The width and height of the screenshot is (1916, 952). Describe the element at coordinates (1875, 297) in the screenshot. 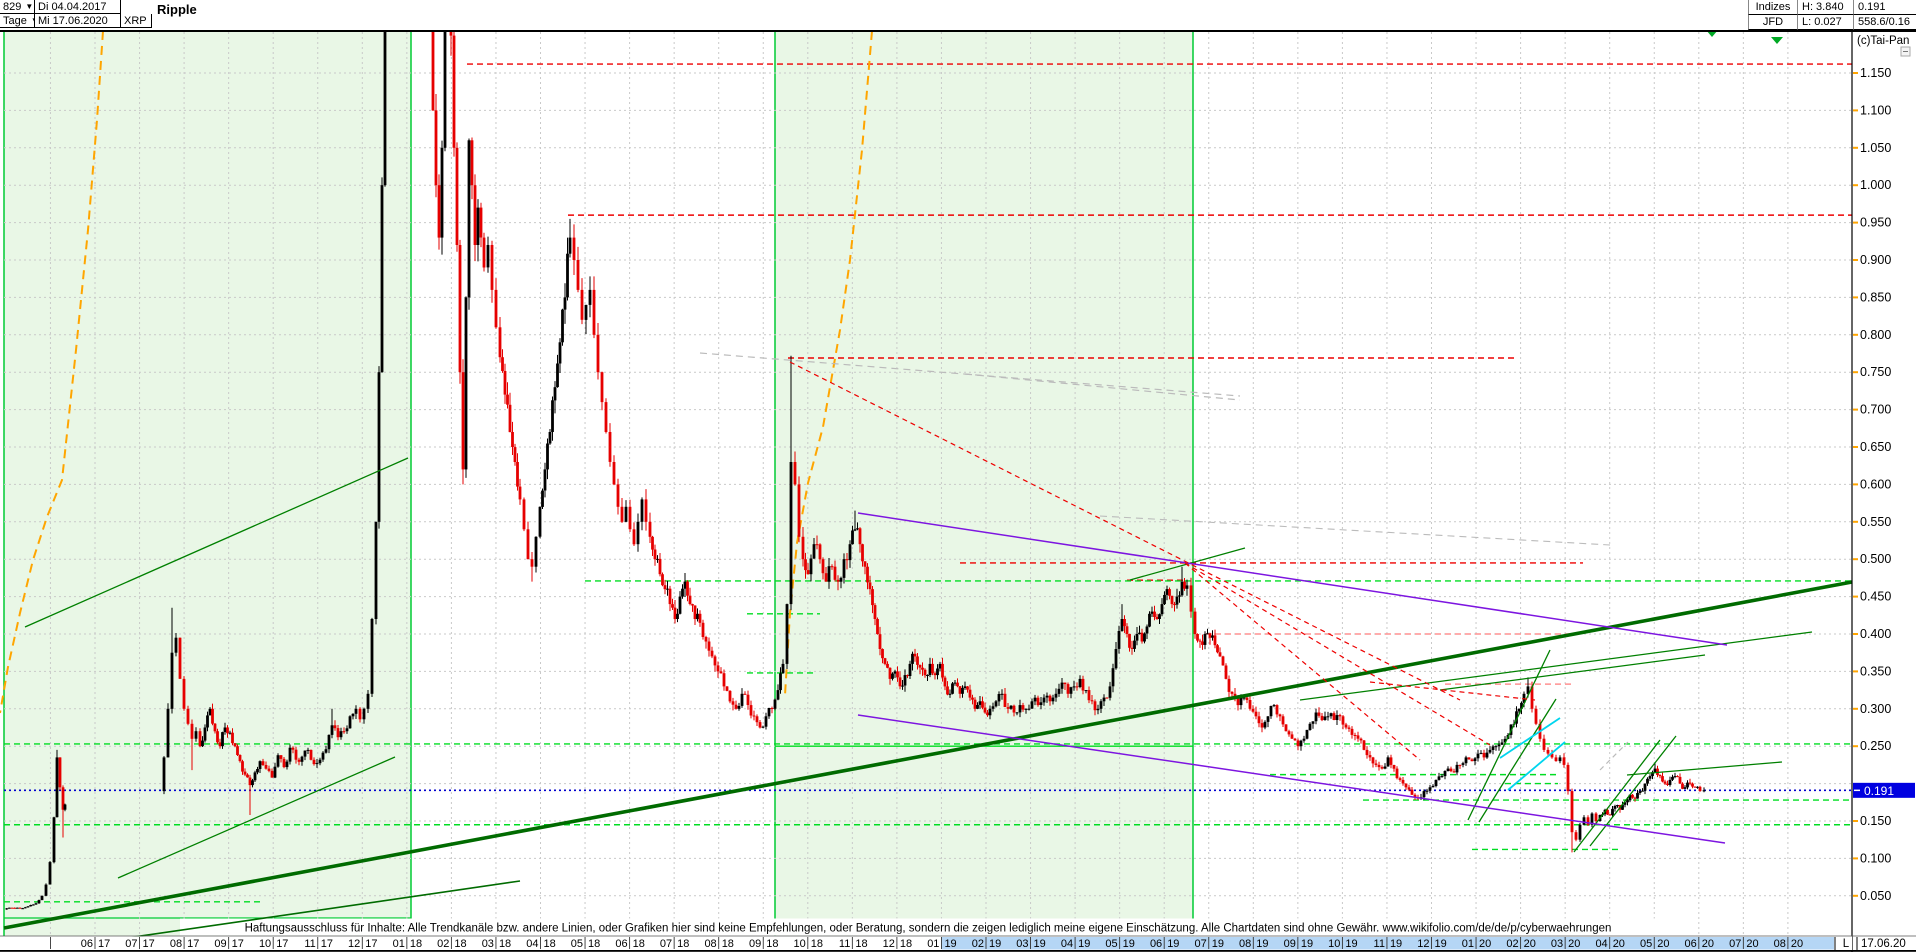

I see `price-axis-label: 0.850` at that location.